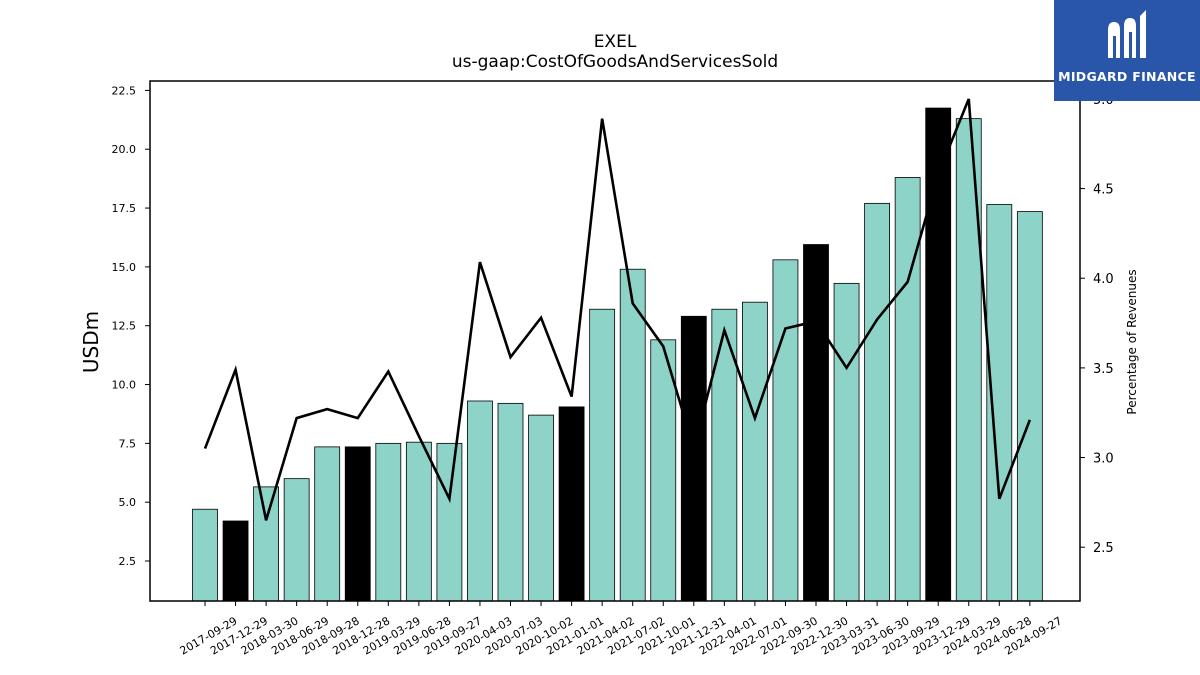  Describe the element at coordinates (1103, 459) in the screenshot. I see `y2-tick-label: 3.0` at that location.